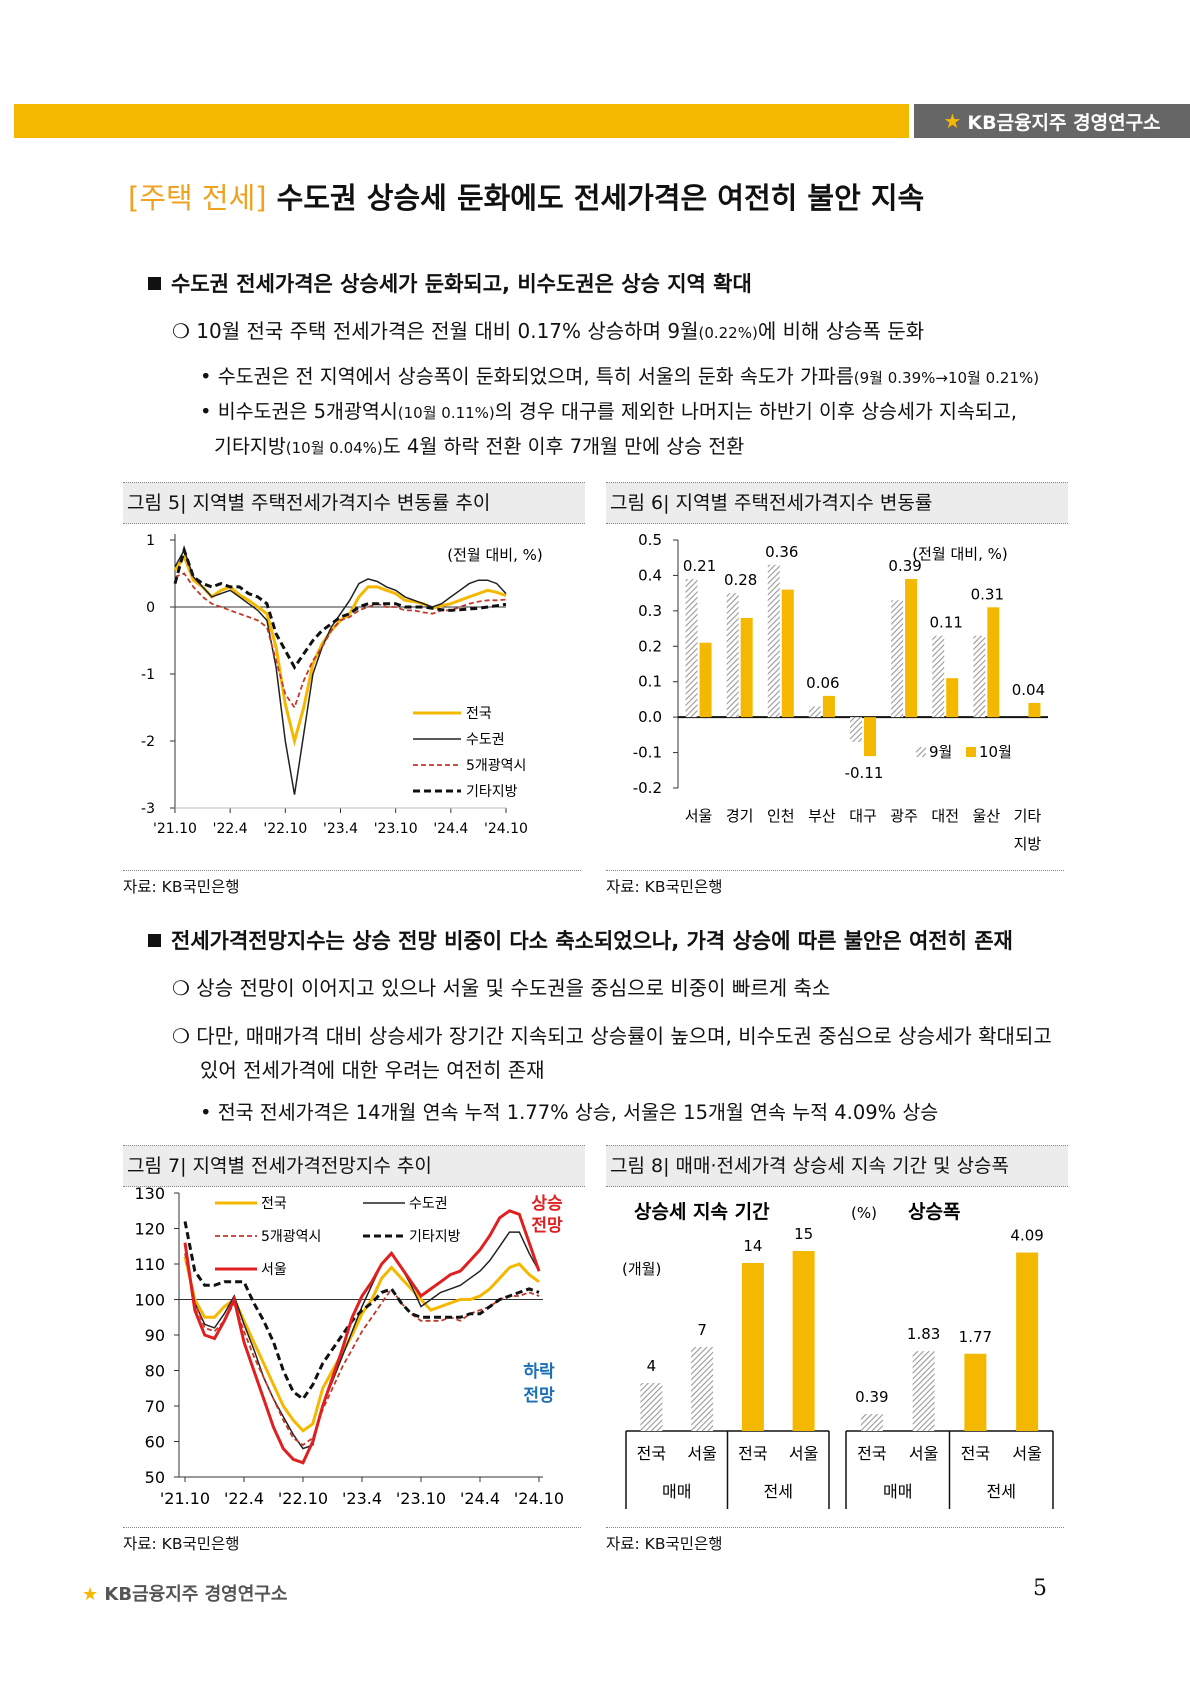 Image resolution: width=1190 pixels, height=1683 pixels. Describe the element at coordinates (647, 753) in the screenshot. I see `y-tick-label: -0.1` at that location.